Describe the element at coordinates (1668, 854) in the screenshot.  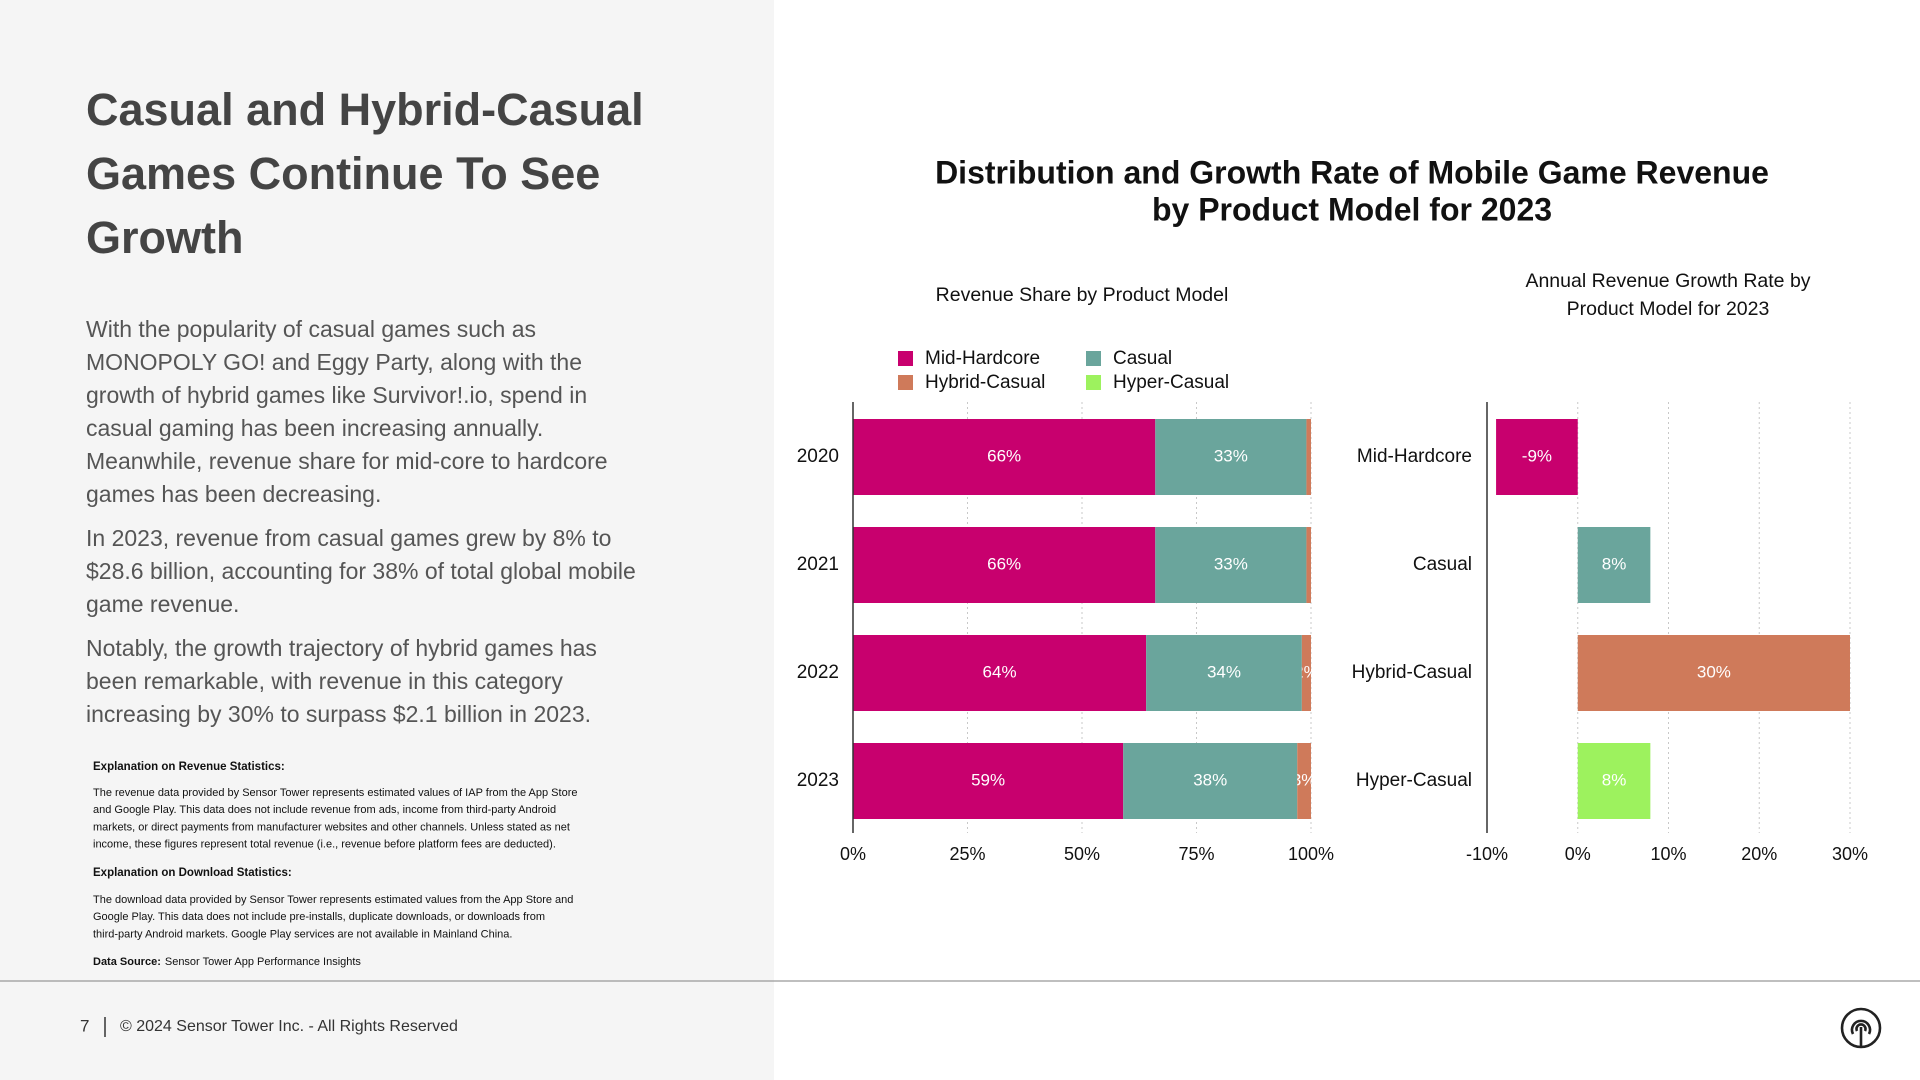
I see `x-tick-label: 10%` at that location.